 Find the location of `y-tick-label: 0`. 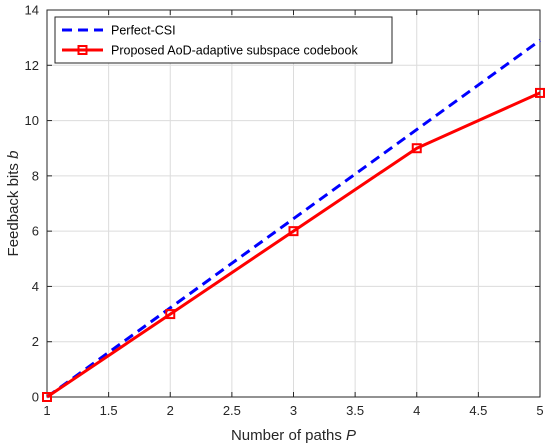

y-tick-label: 0 is located at coordinates (35, 397).